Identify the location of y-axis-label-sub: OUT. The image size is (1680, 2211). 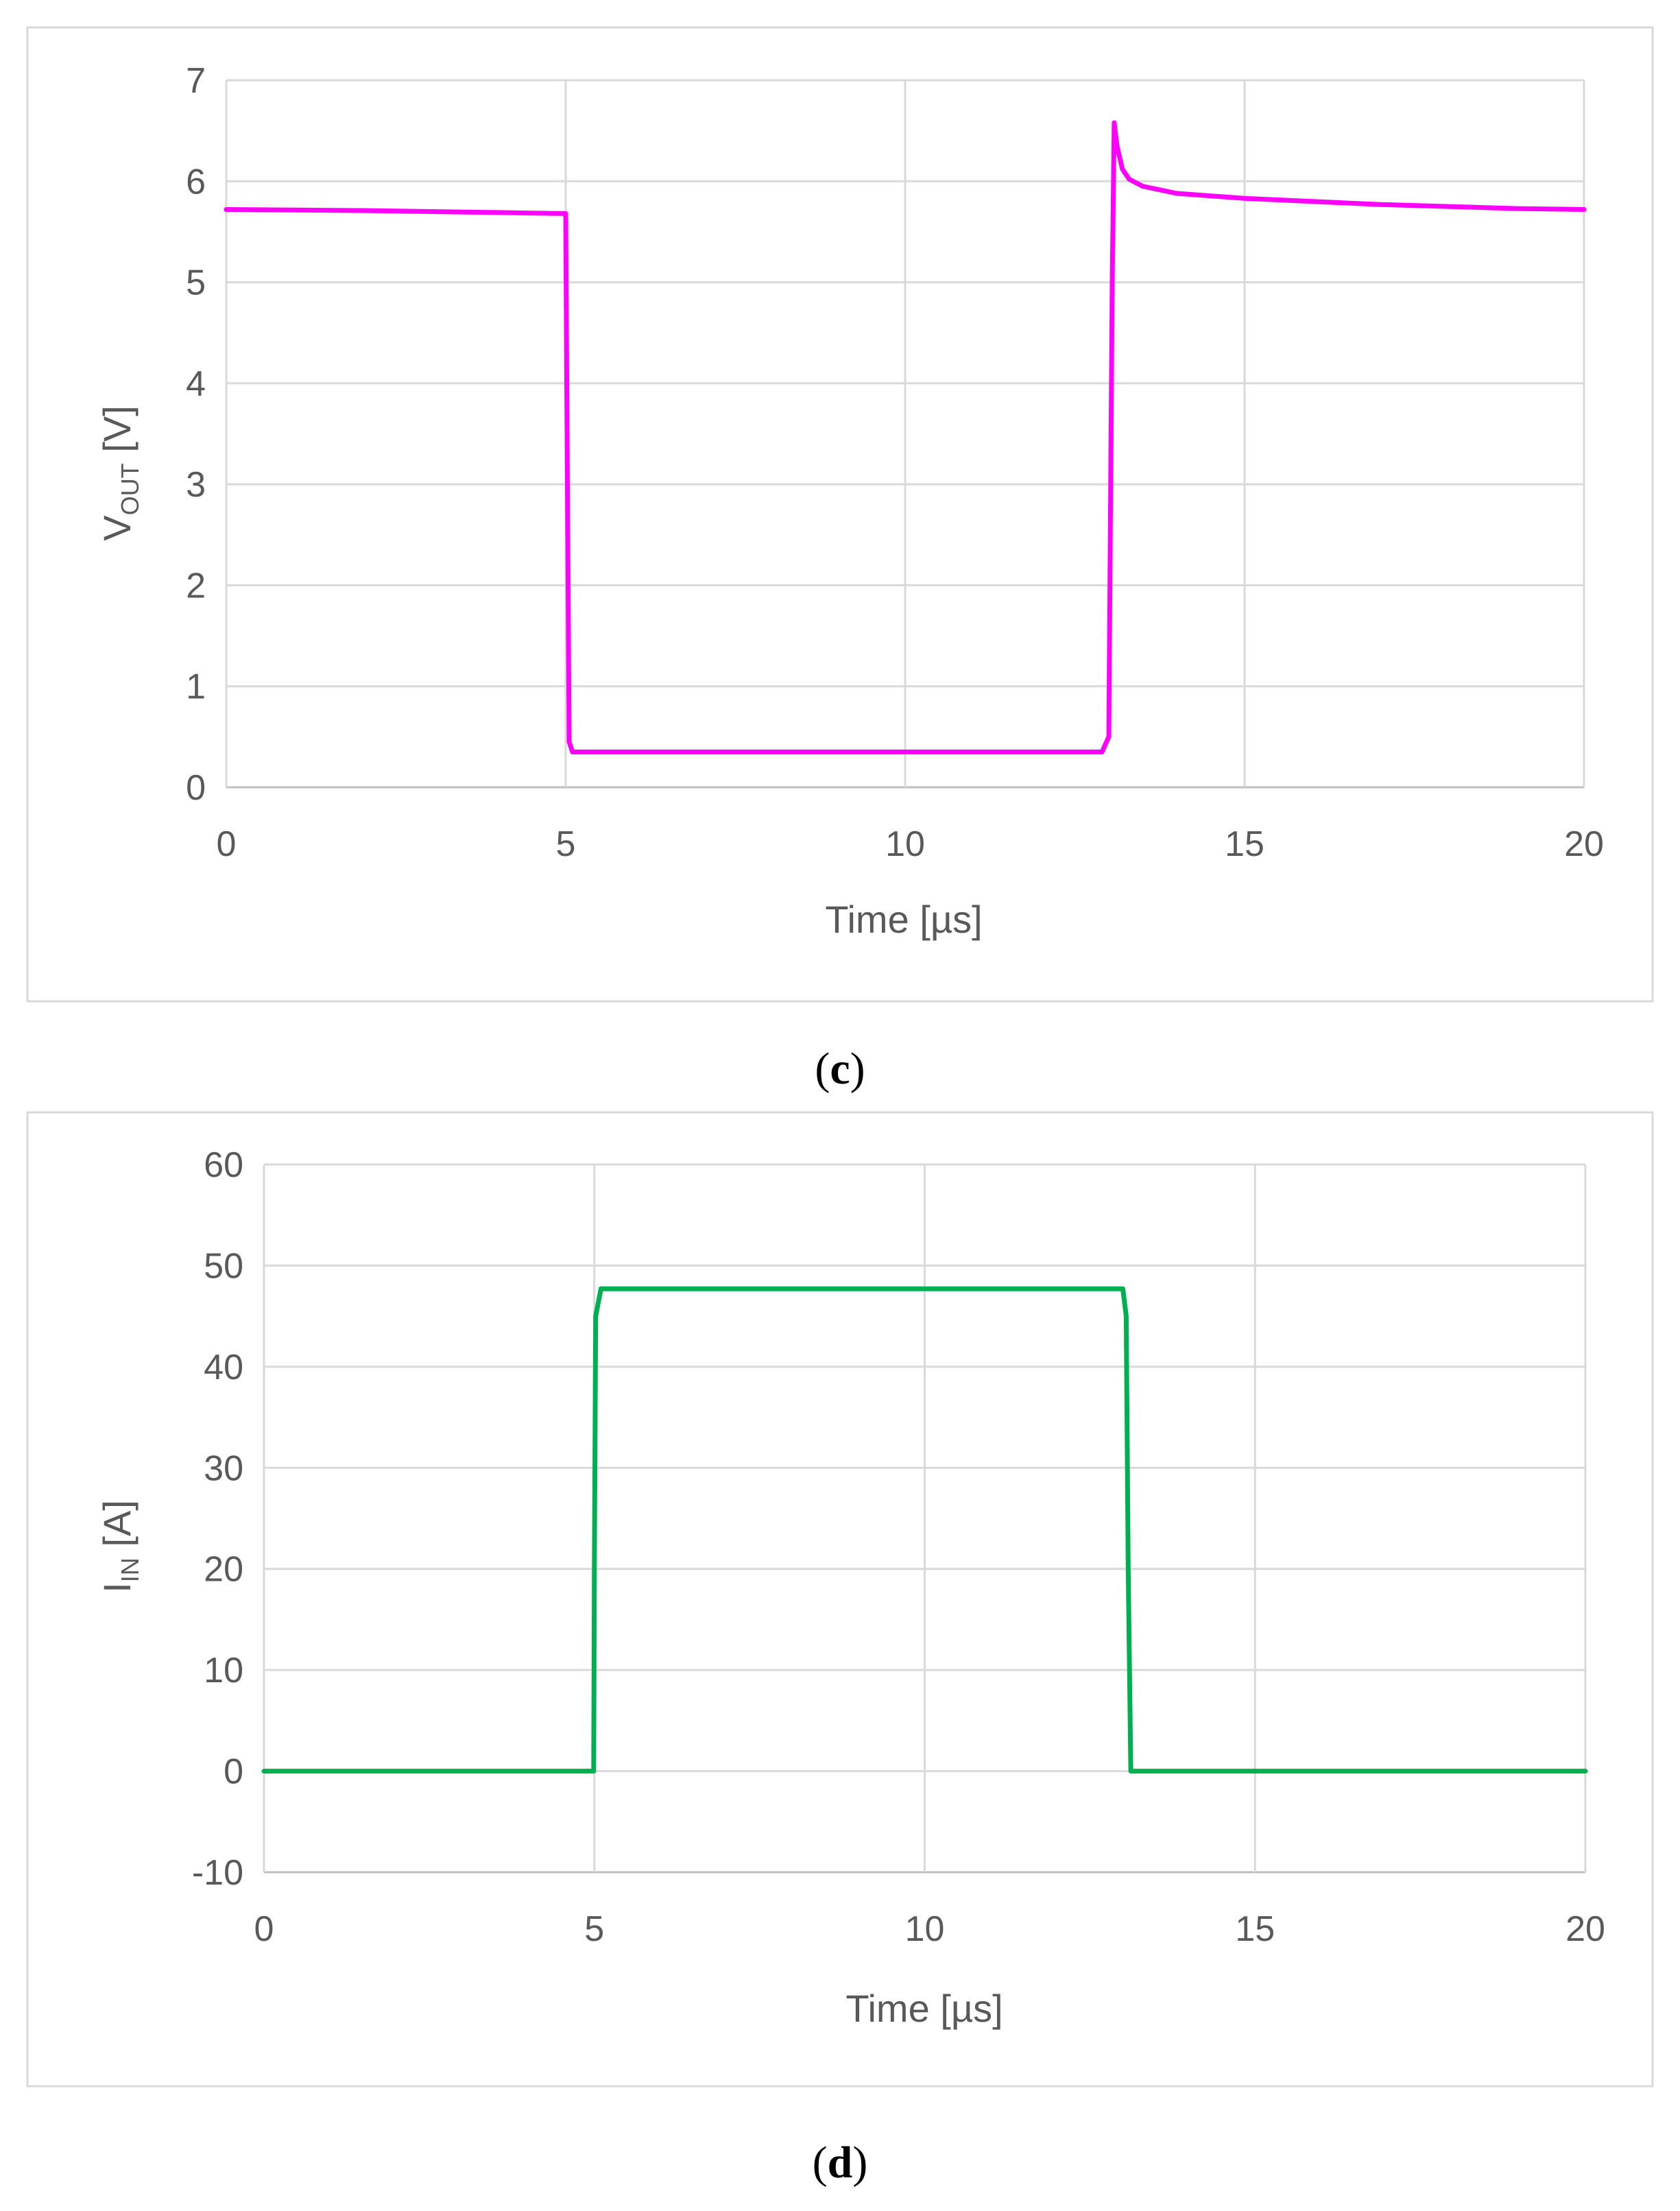
(130, 489).